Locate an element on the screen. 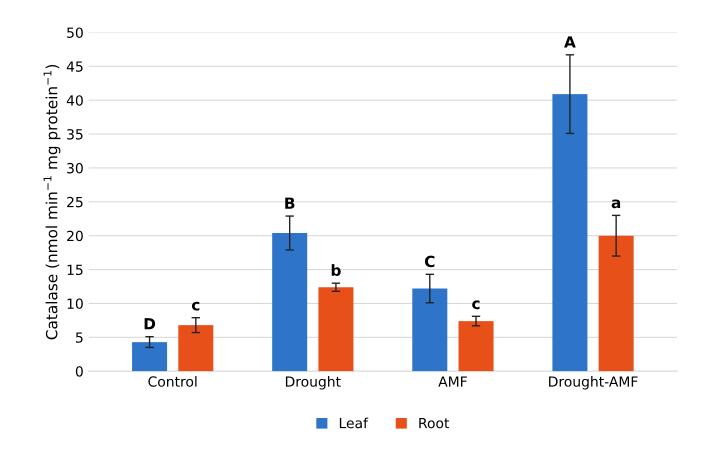 The height and width of the screenshot is (464, 709). y-tick-label: 40 is located at coordinates (74, 100).